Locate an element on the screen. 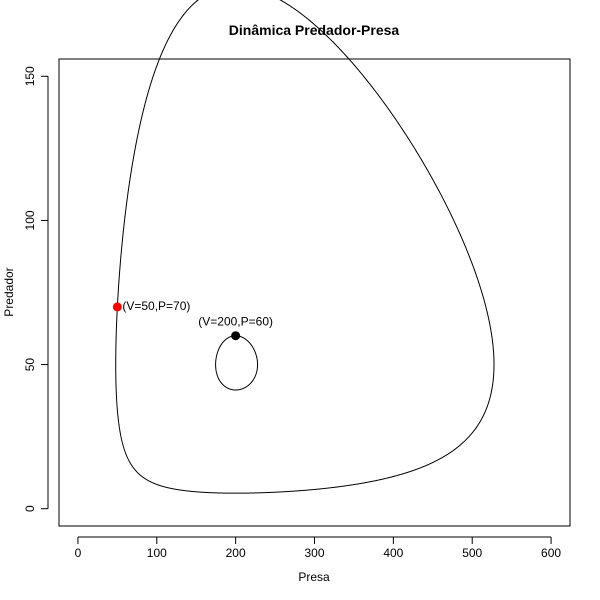 The width and height of the screenshot is (600, 600). x-tick-label: 400 is located at coordinates (393, 553).